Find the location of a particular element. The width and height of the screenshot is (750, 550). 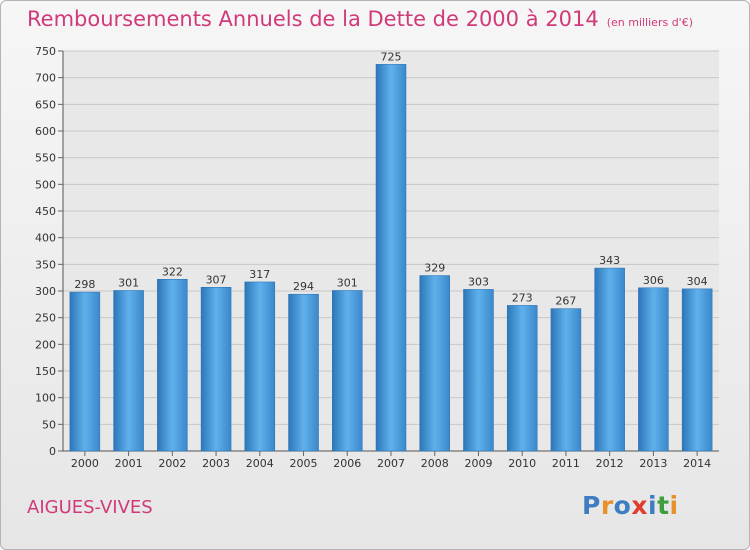

bar-value-label: 307 is located at coordinates (216, 279).